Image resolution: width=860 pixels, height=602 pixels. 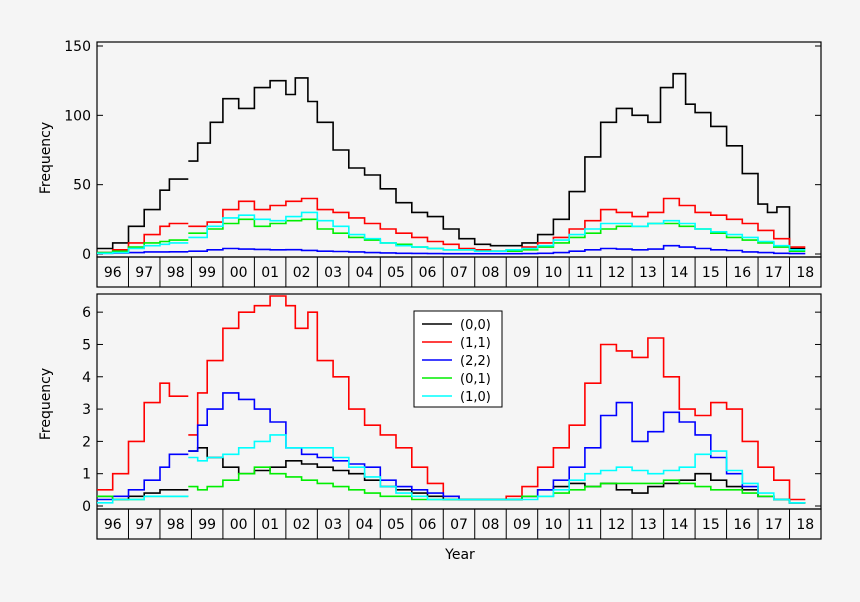 I want to click on bottom-year-label: 98, so click(x=176, y=525).